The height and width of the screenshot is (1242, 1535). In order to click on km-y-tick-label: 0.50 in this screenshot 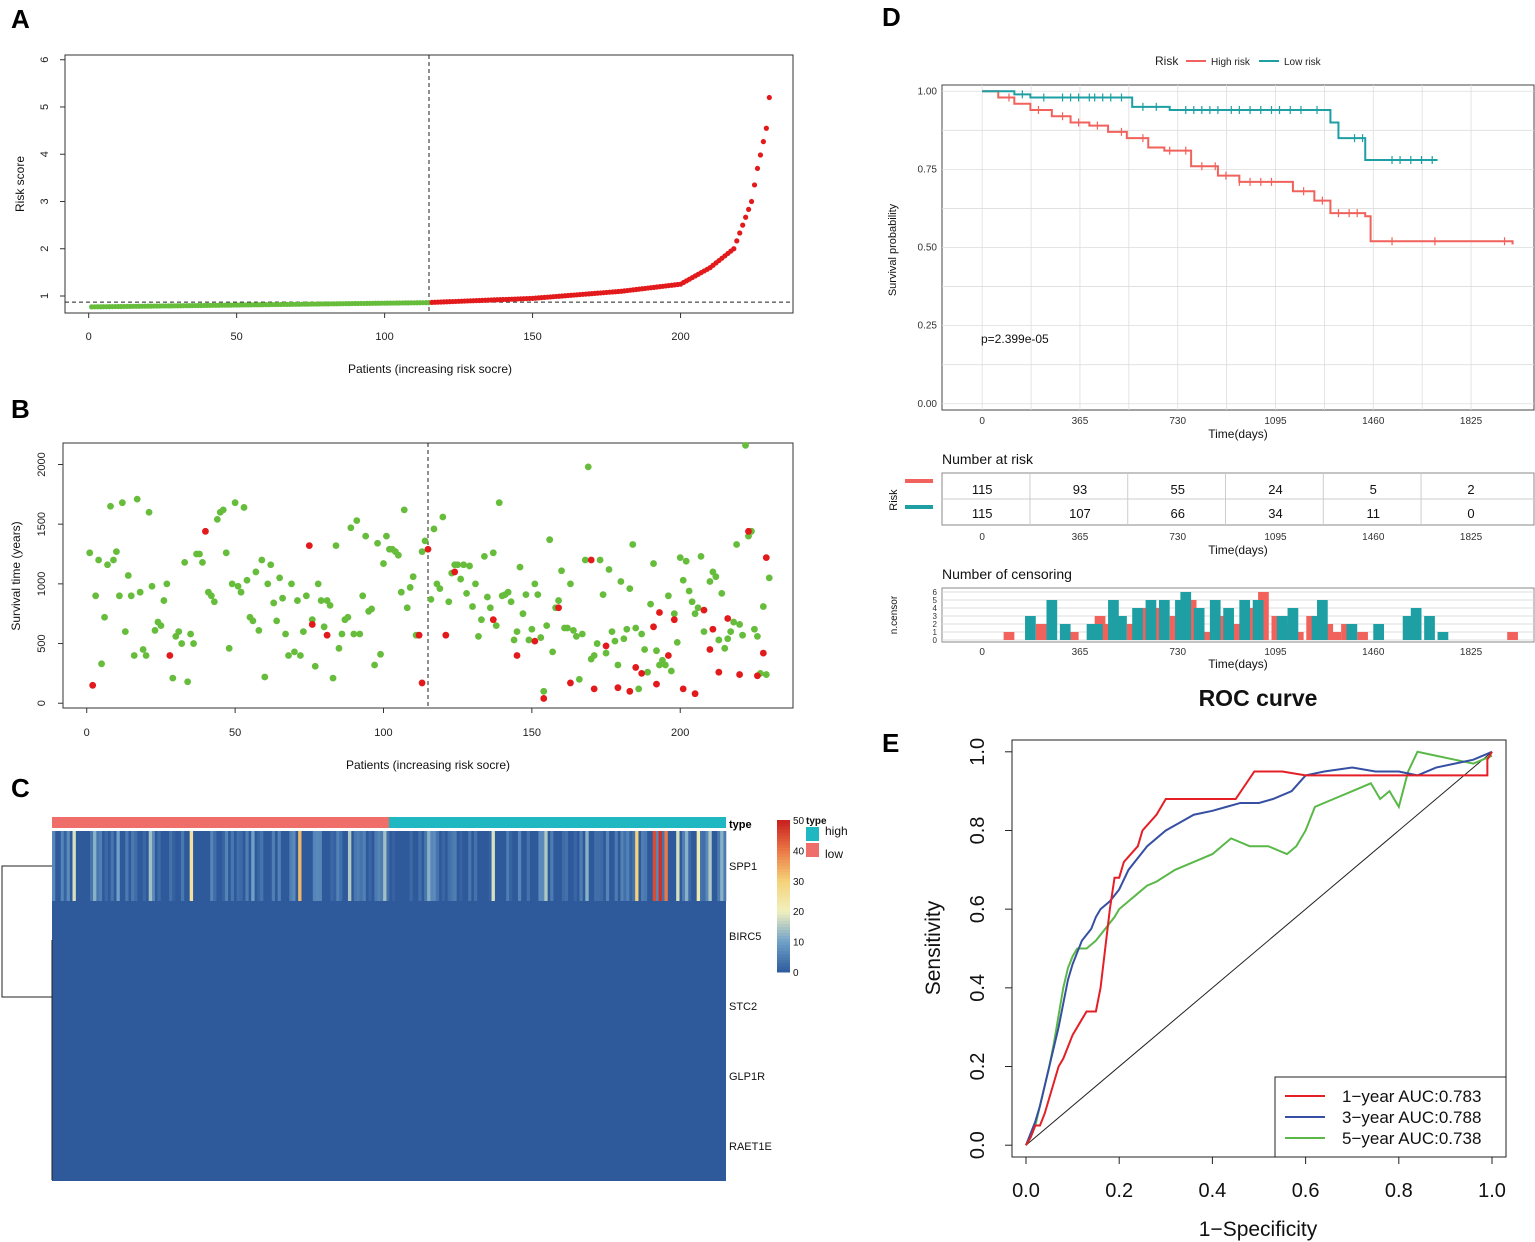, I will do `click(928, 248)`.